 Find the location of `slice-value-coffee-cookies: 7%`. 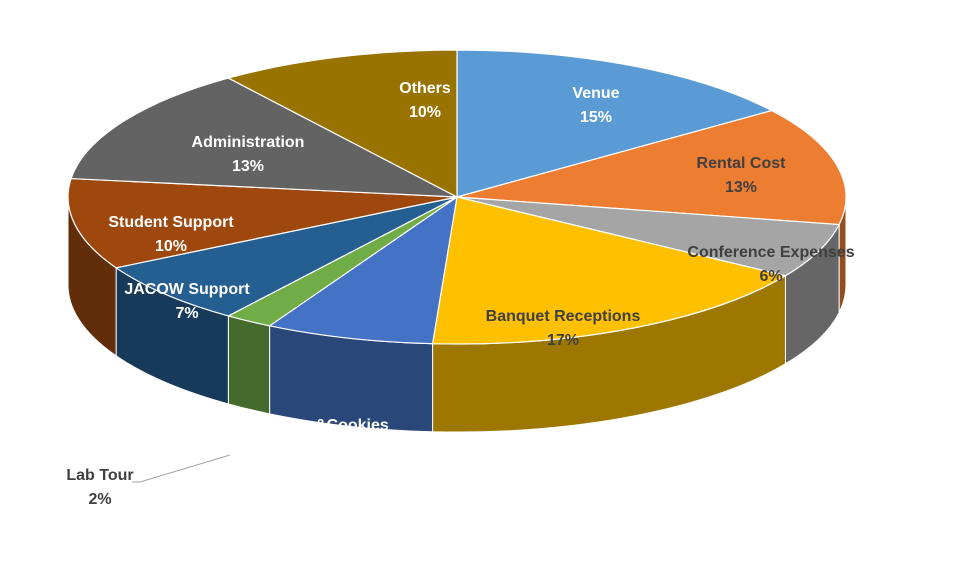

slice-value-coffee-cookies: 7% is located at coordinates (326, 449).